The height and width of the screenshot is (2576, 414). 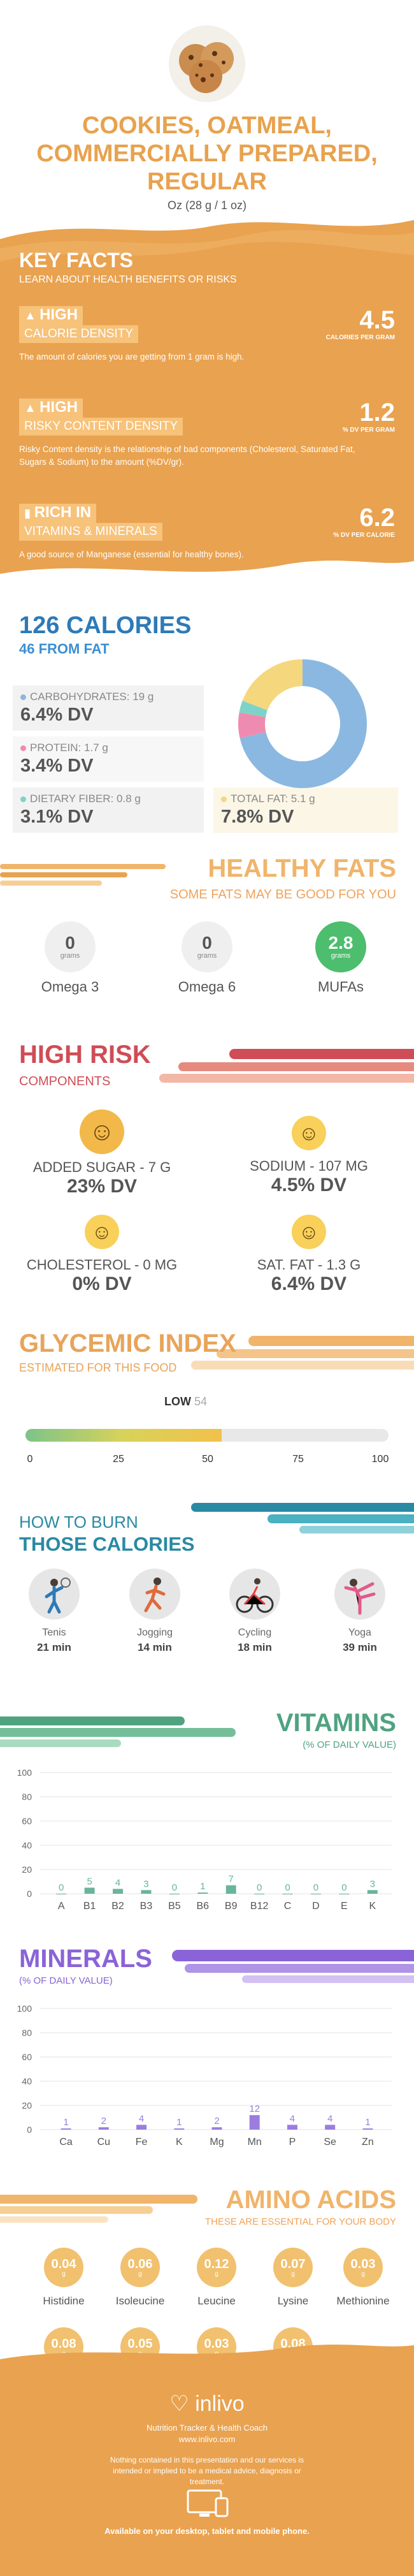 What do you see at coordinates (316, 1906) in the screenshot?
I see `x-tick-label: D` at bounding box center [316, 1906].